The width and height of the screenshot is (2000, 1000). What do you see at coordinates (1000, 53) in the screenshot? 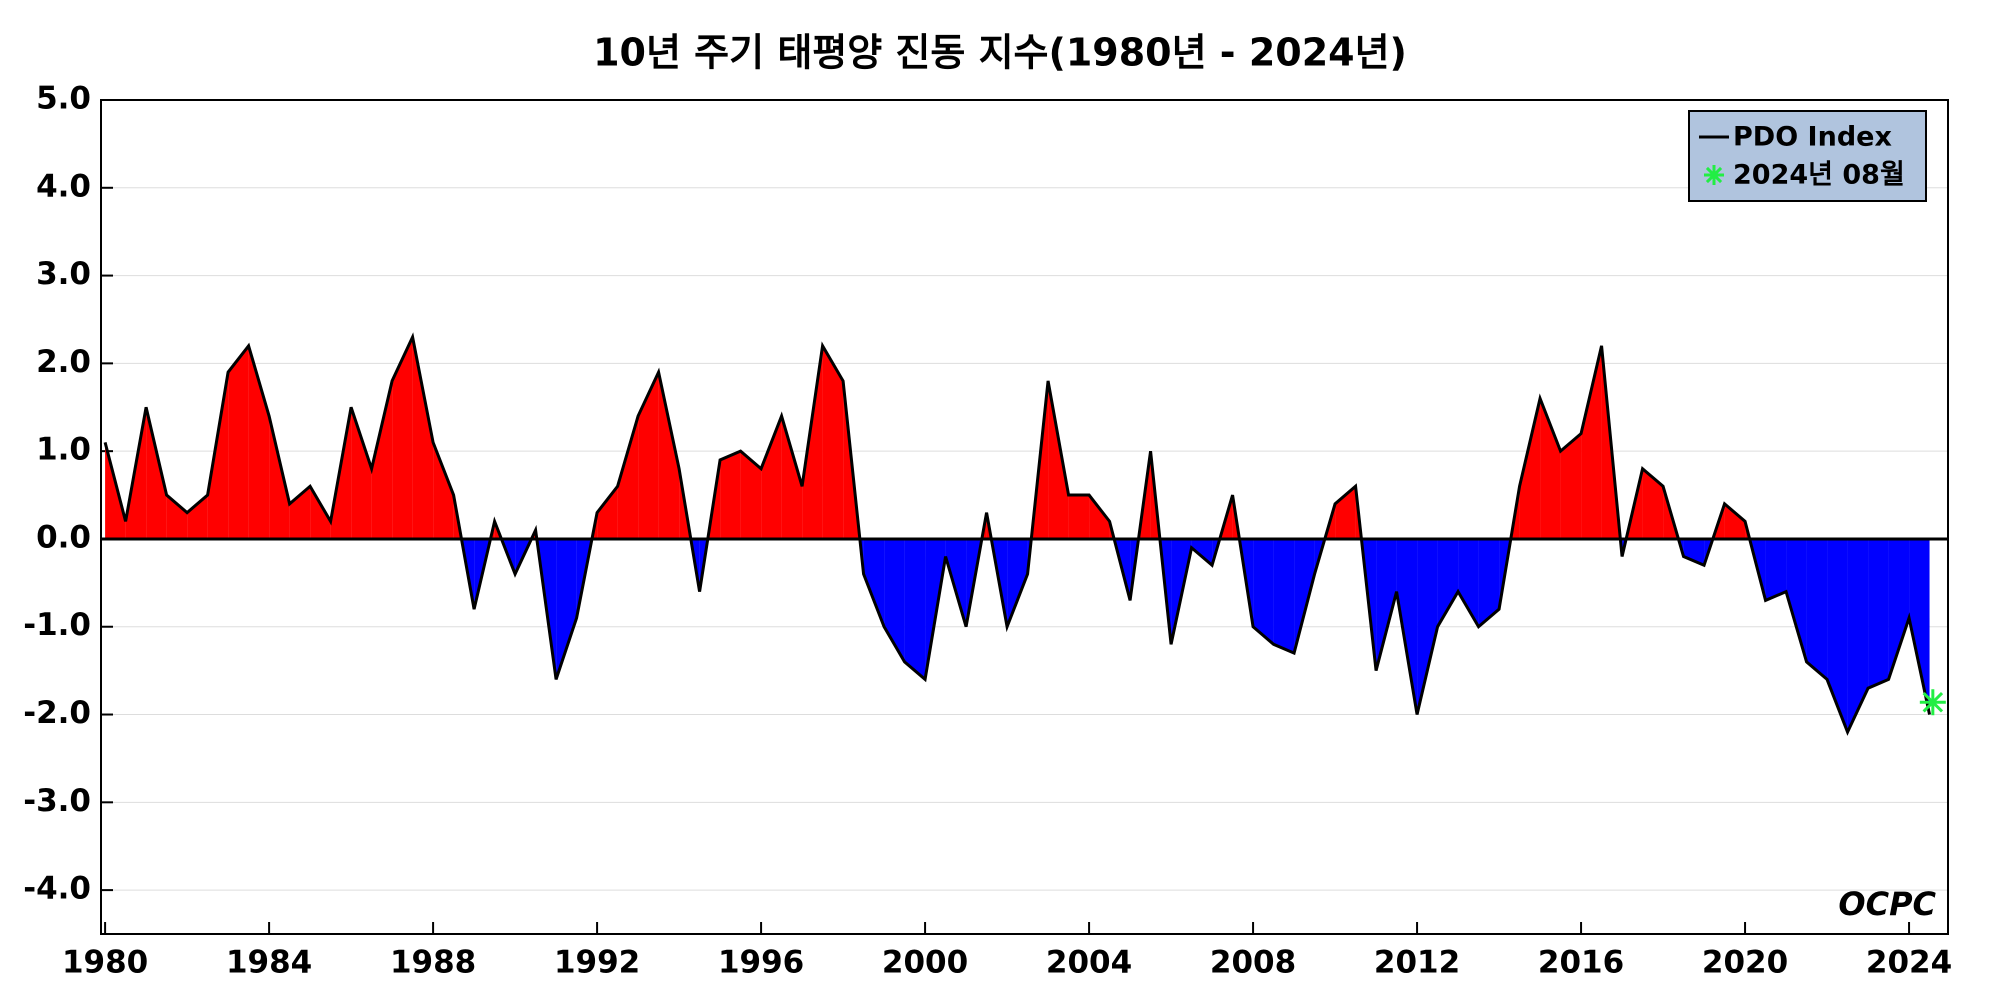
I see `chart-title: 10년 주기 태평양 진동 지수(1980년 - 2024년)` at bounding box center [1000, 53].